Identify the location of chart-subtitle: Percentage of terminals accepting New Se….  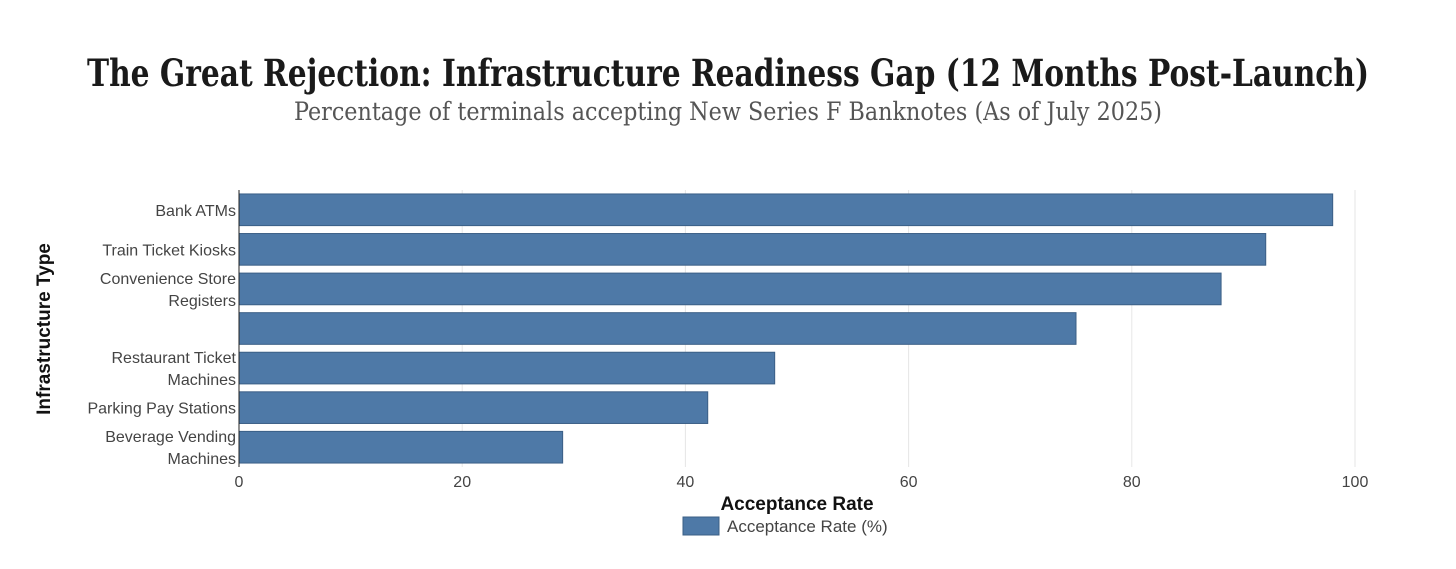
(728, 111).